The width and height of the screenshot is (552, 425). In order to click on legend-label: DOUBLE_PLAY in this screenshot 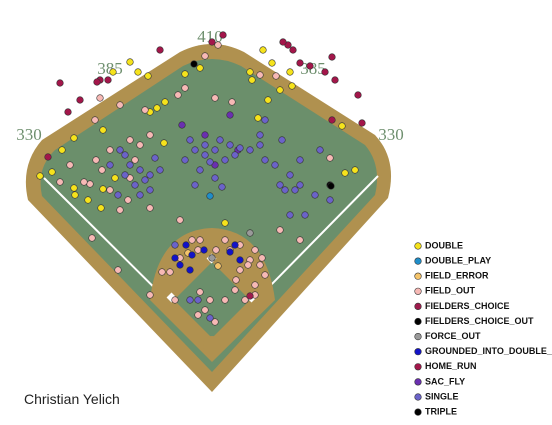, I will do `click(458, 260)`.